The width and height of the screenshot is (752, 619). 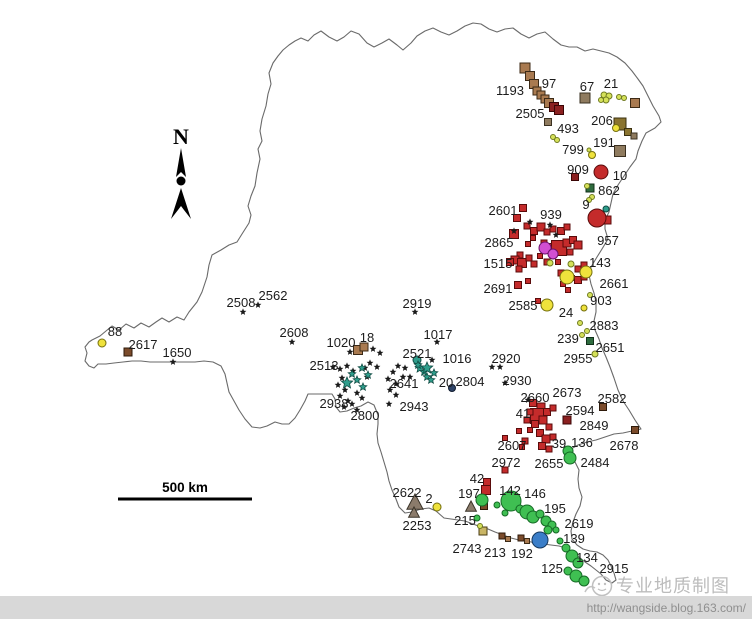 I want to click on sample-label: 2678, so click(x=624, y=445).